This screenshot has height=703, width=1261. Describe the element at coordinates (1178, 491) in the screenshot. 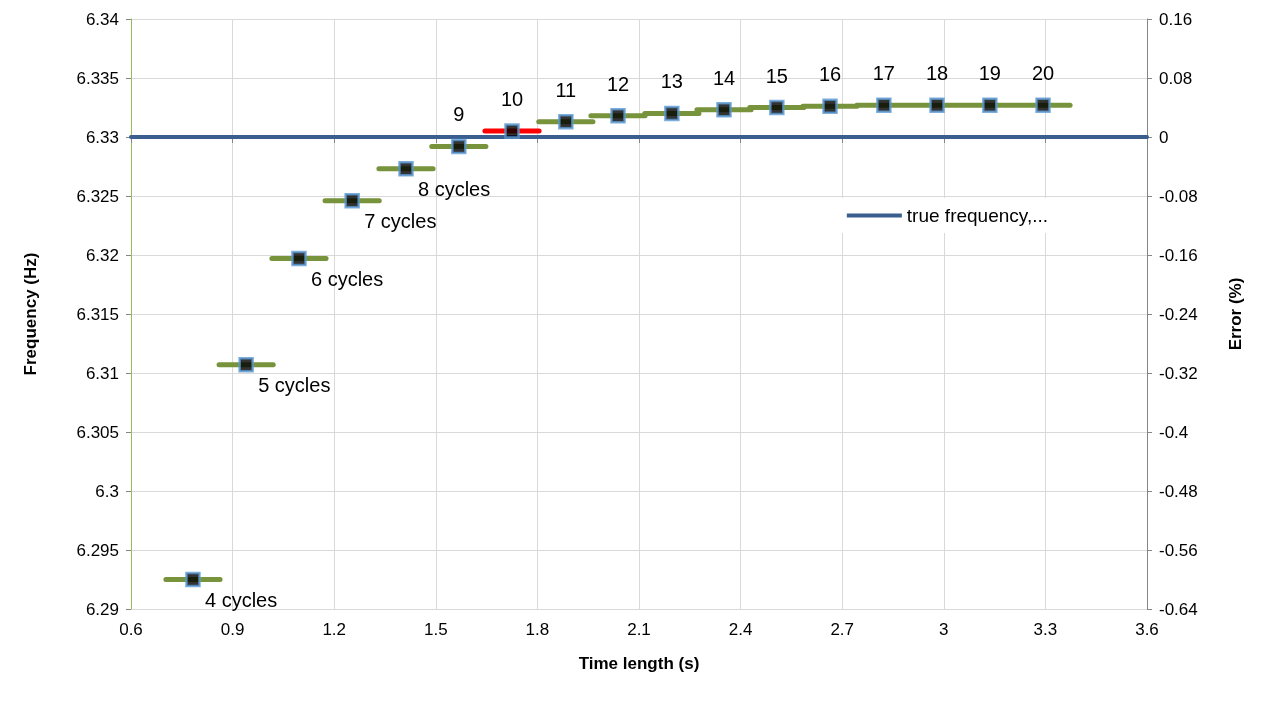

I see `y2-tick-label: -0.48` at that location.